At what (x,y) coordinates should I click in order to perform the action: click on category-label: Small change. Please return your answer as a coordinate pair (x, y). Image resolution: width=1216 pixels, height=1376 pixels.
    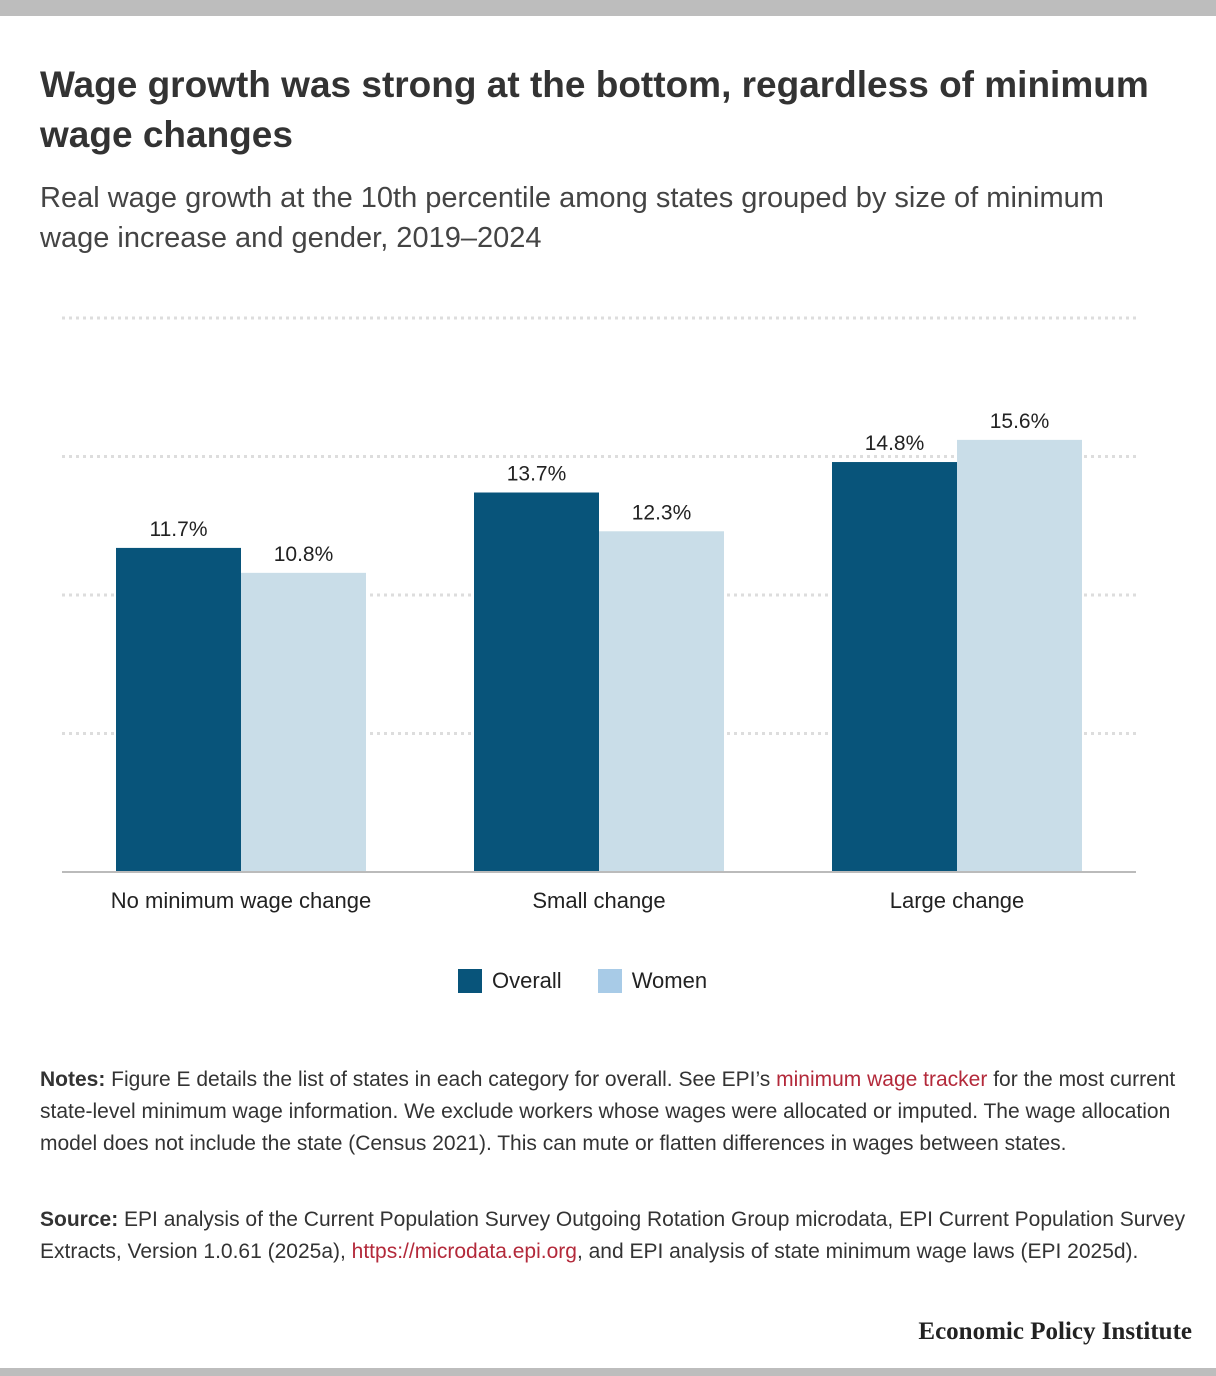
    Looking at the image, I should click on (598, 900).